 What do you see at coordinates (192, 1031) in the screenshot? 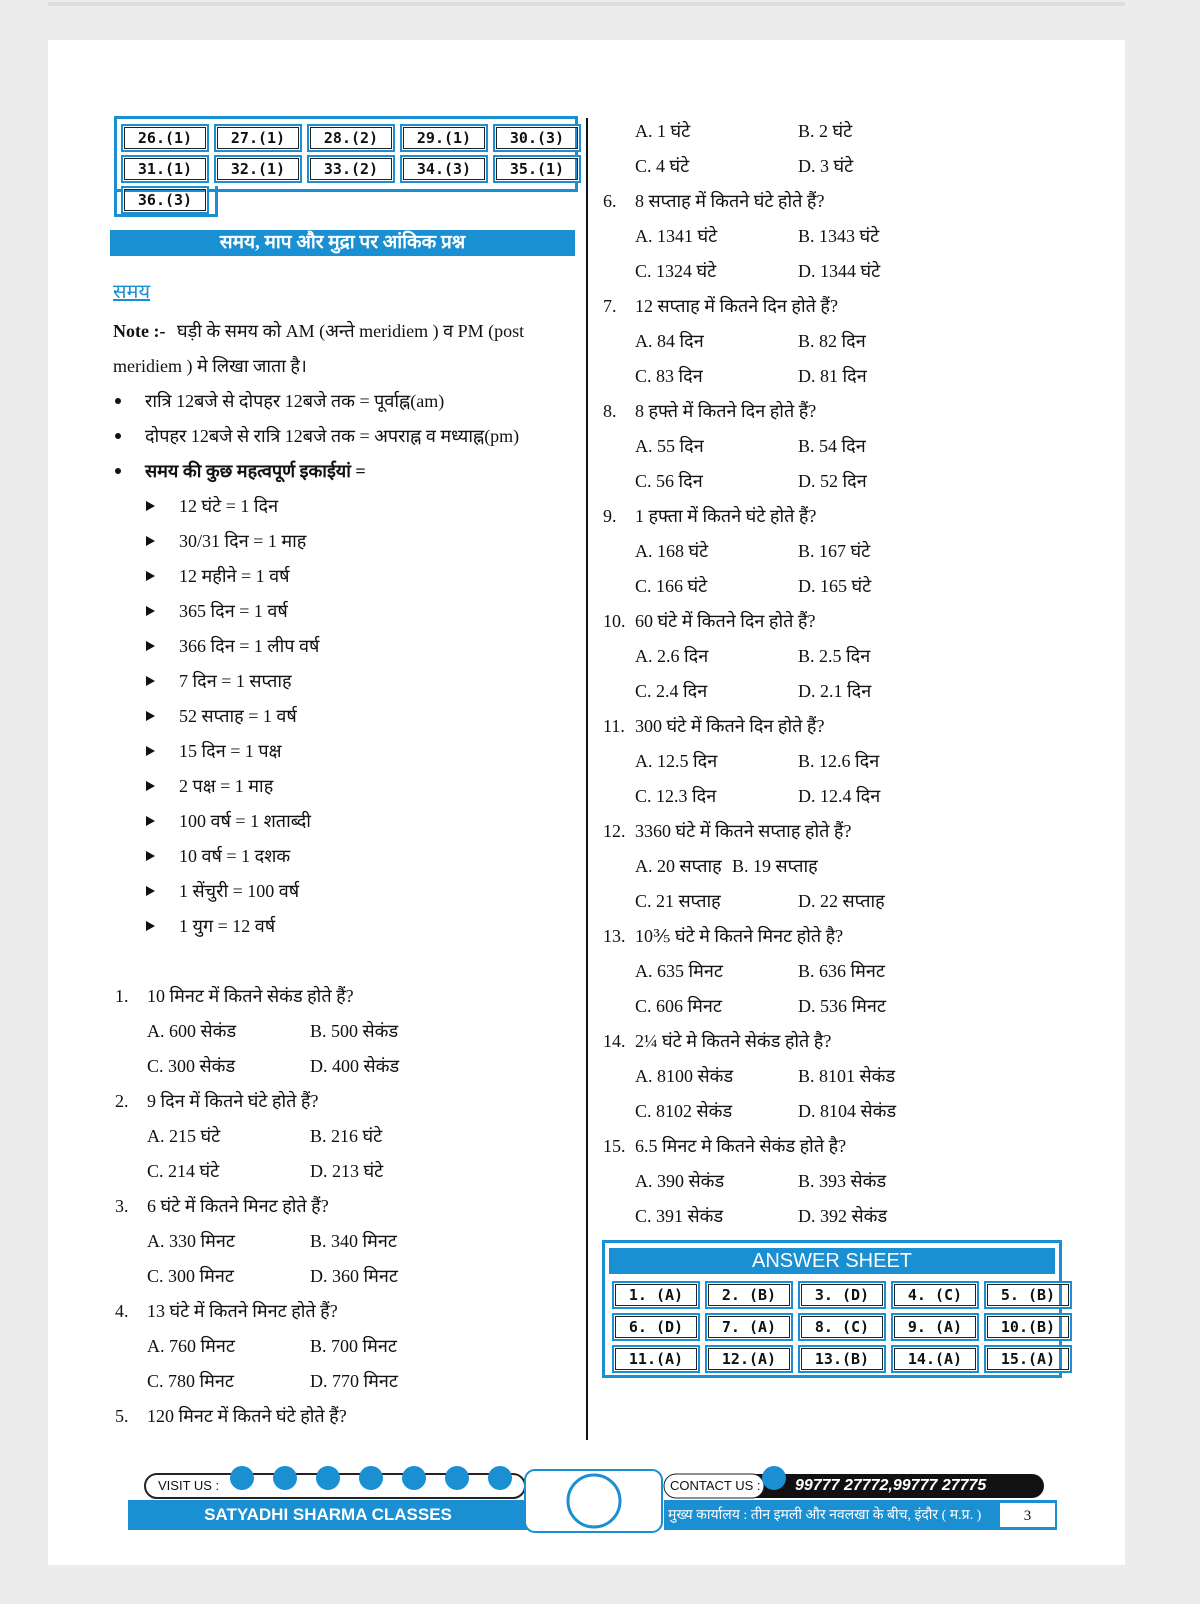
I see `option: A. 600 सेकंड` at bounding box center [192, 1031].